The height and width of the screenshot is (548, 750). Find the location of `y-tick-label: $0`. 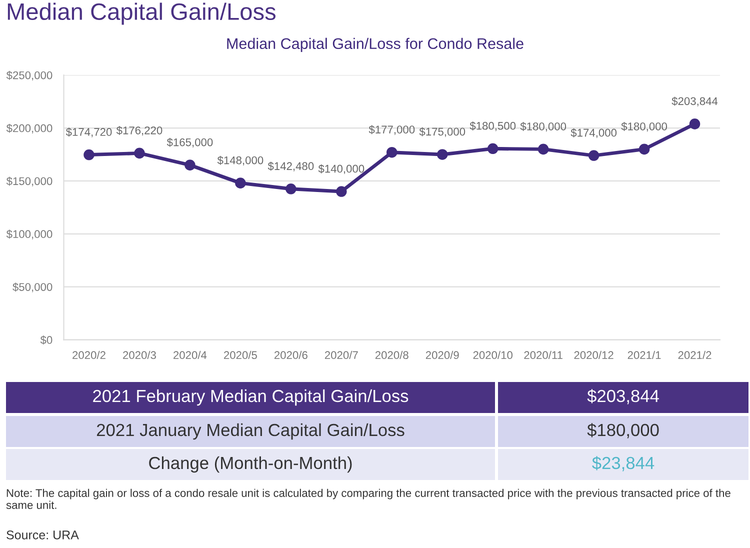

y-tick-label: $0 is located at coordinates (46, 340).